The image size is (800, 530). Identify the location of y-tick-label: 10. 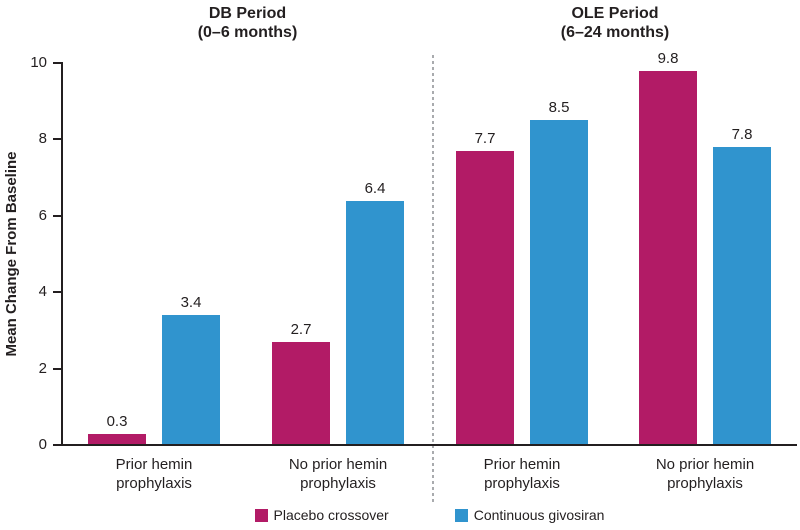
(38, 62).